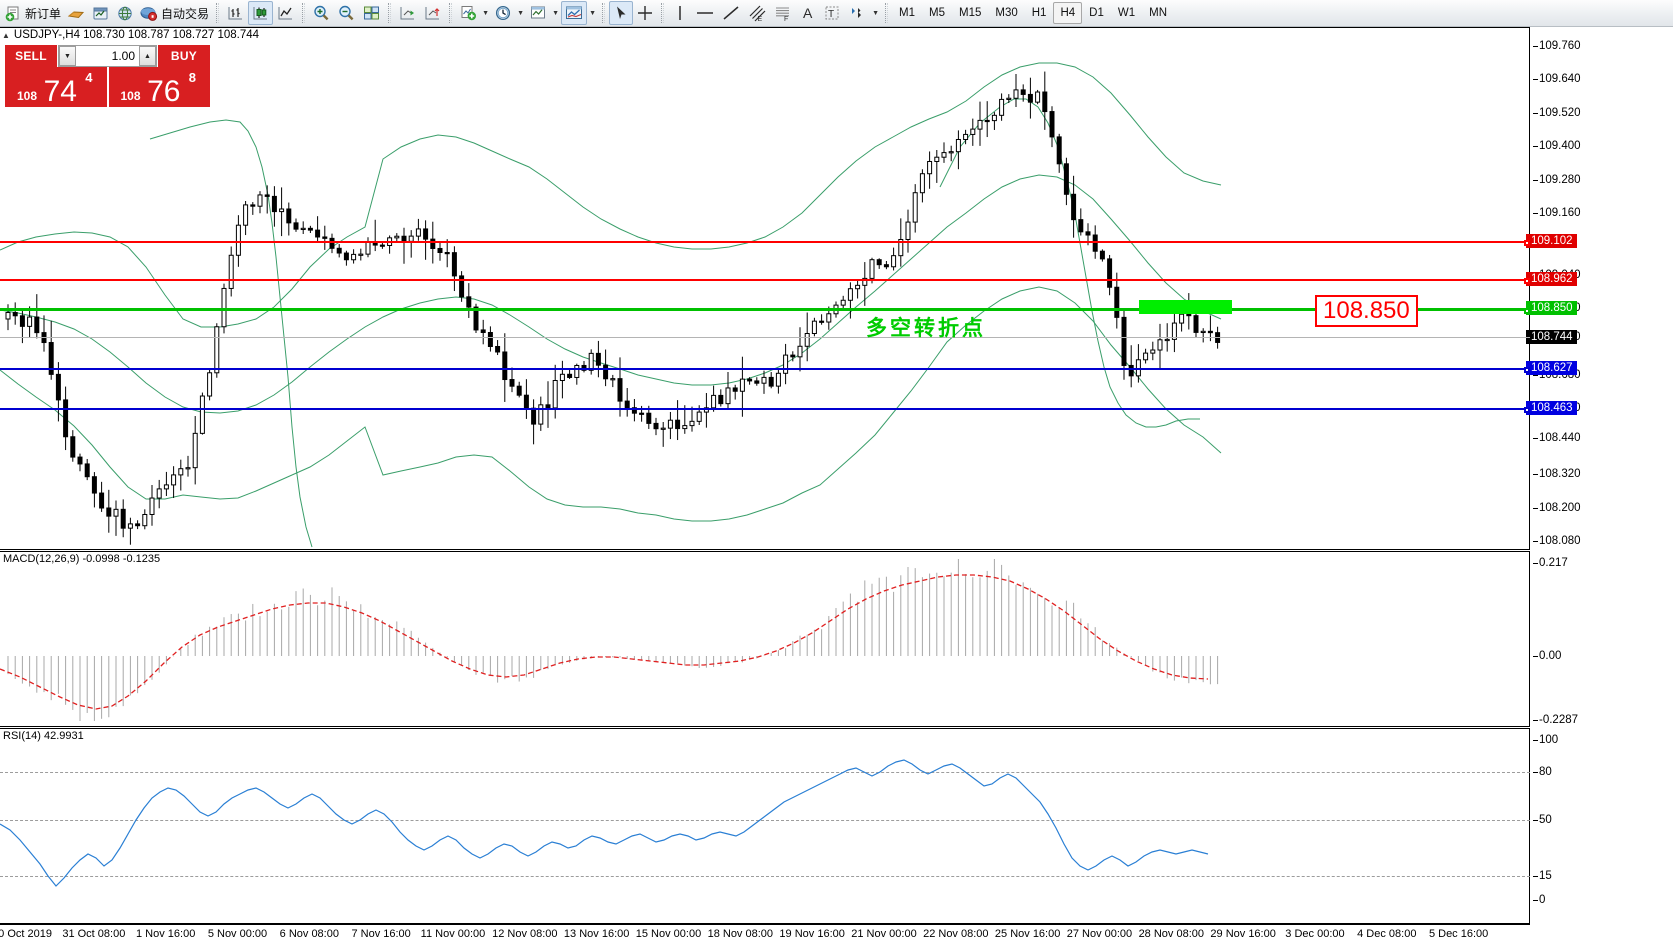 The image size is (1673, 950). Describe the element at coordinates (1006, 13) in the screenshot. I see `timeframe-m30: M30` at that location.